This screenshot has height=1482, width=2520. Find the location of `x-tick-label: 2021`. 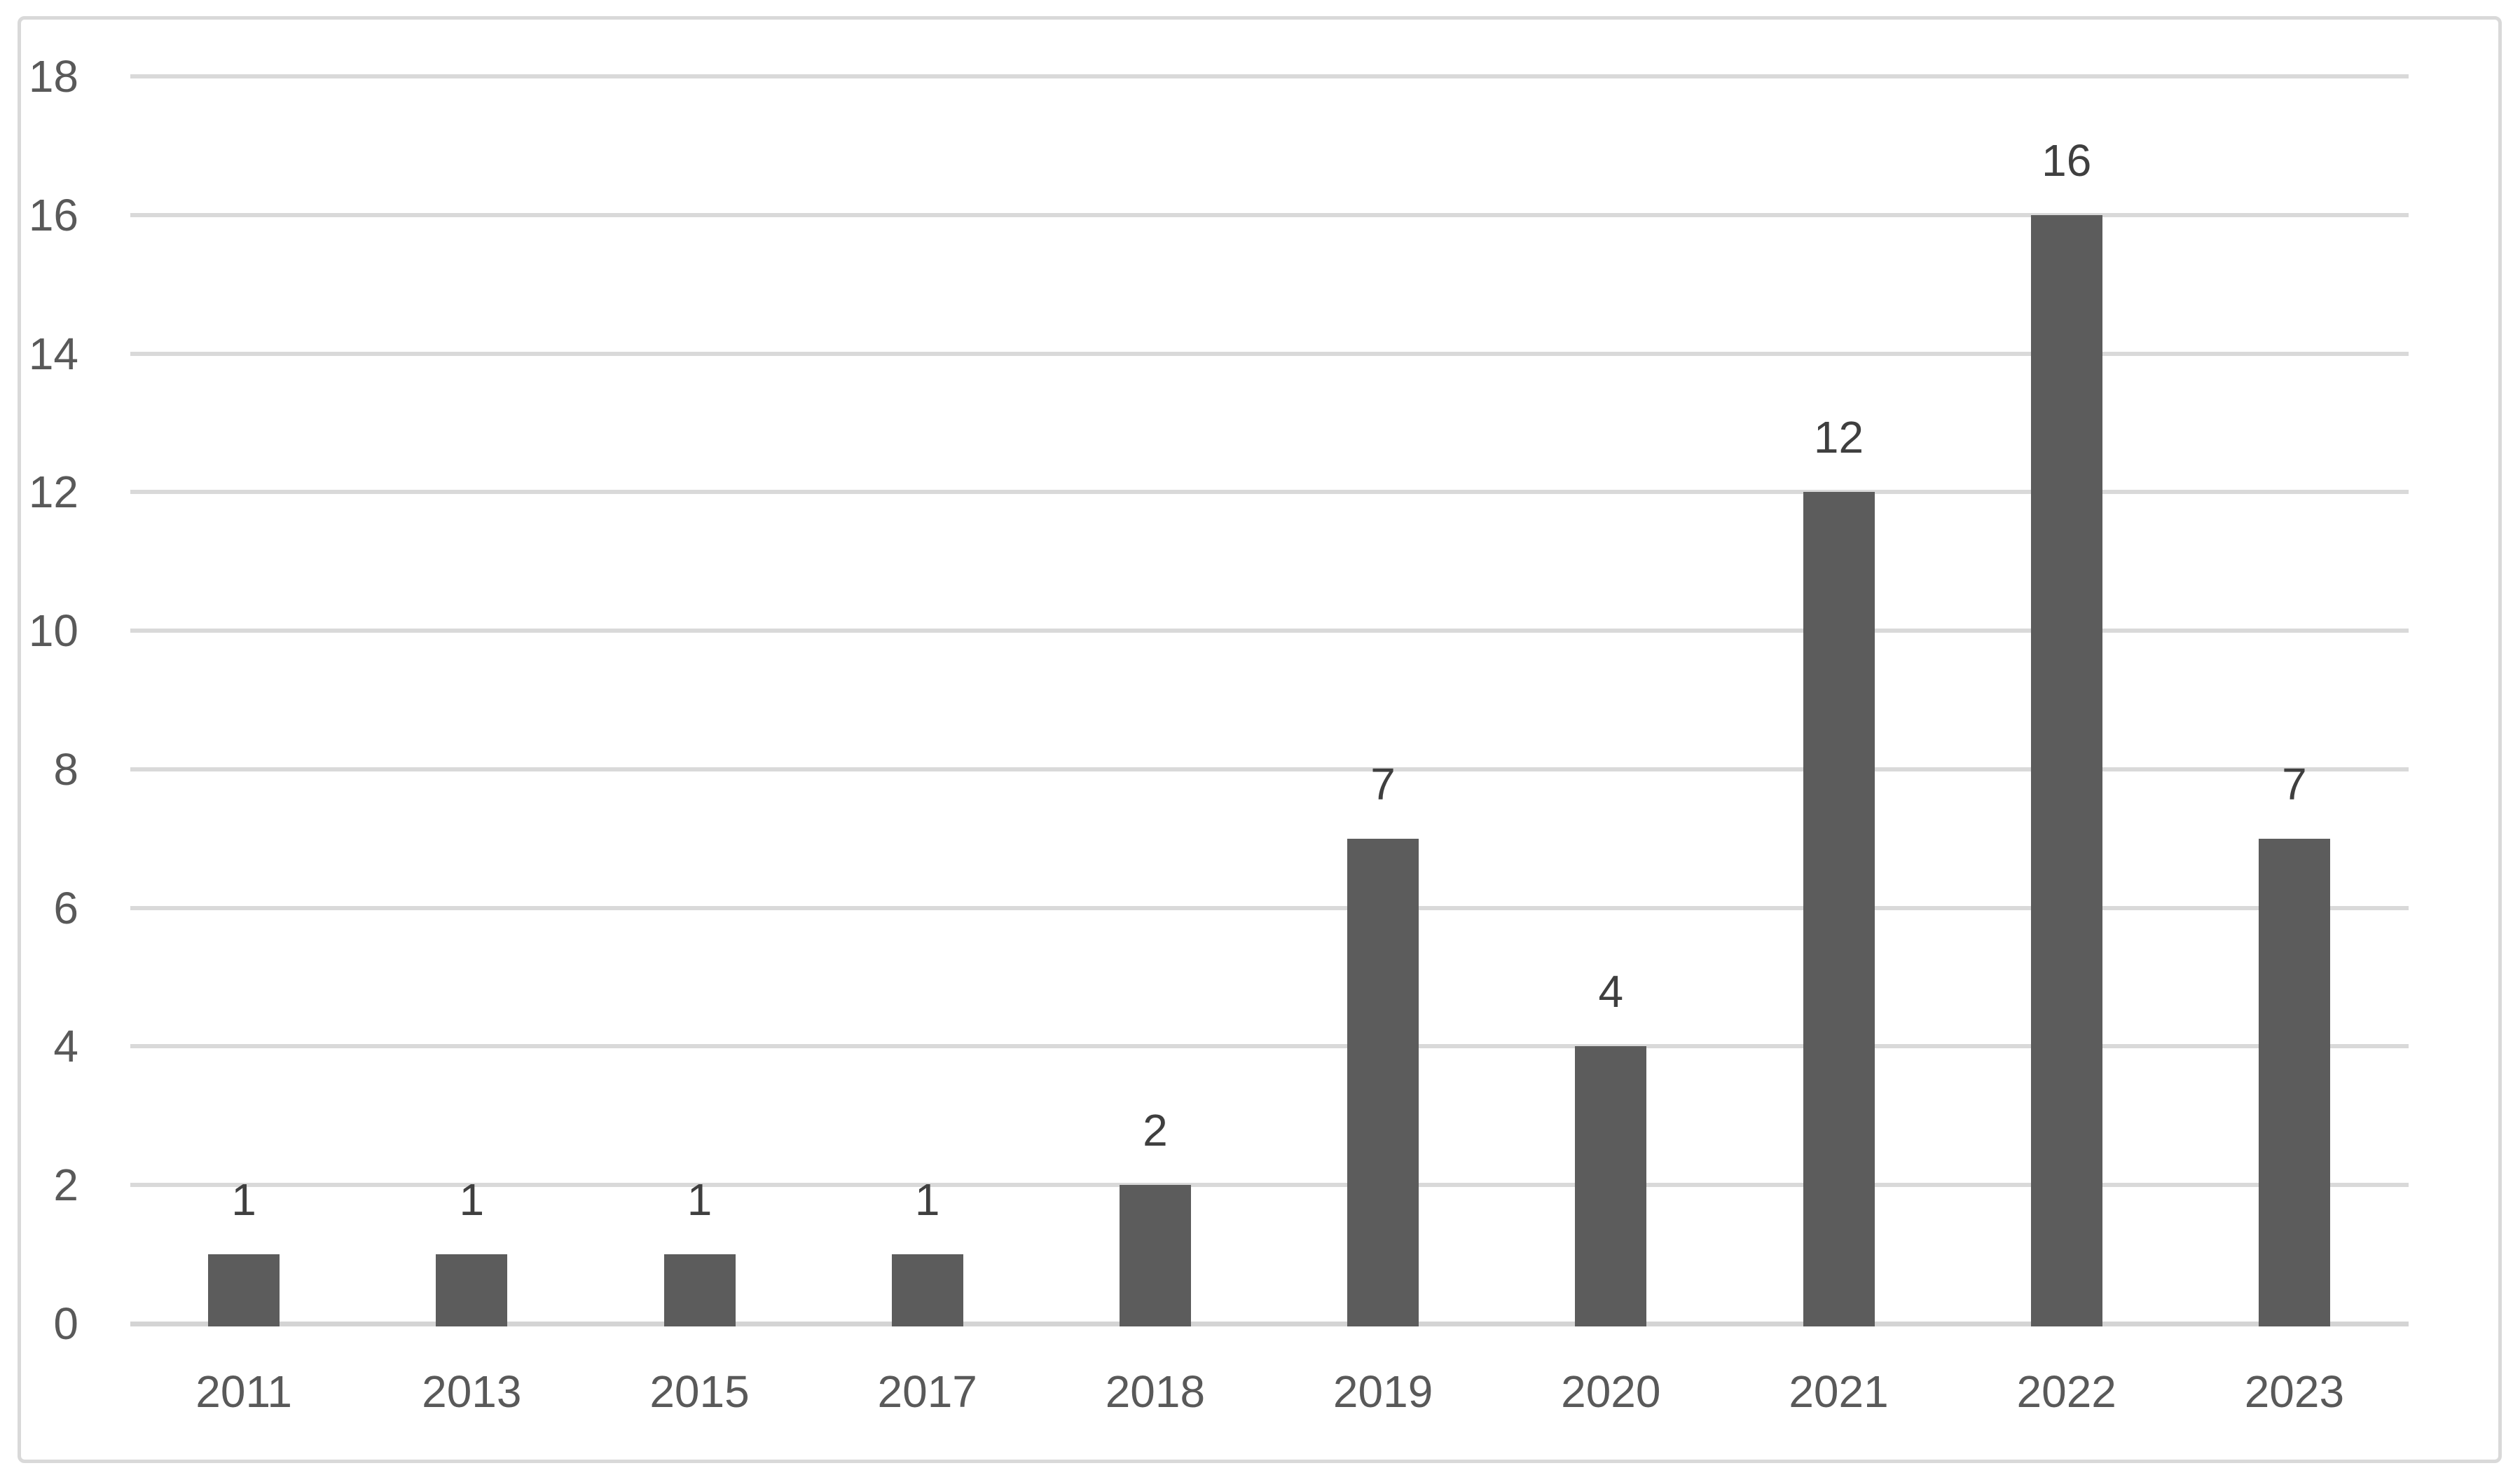

x-tick-label: 2021 is located at coordinates (1839, 1391).